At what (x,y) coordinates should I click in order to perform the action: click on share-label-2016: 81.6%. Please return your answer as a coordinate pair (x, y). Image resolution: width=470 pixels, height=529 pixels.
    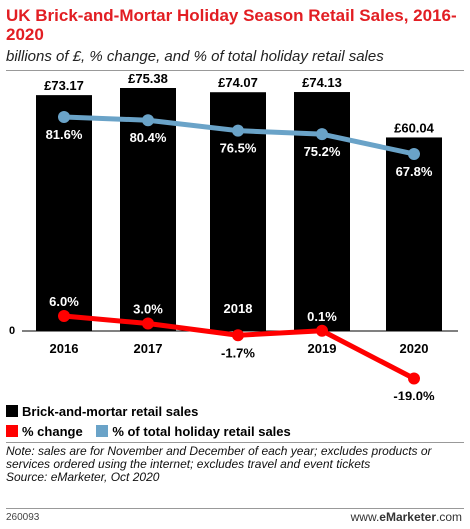
    Looking at the image, I should click on (64, 134).